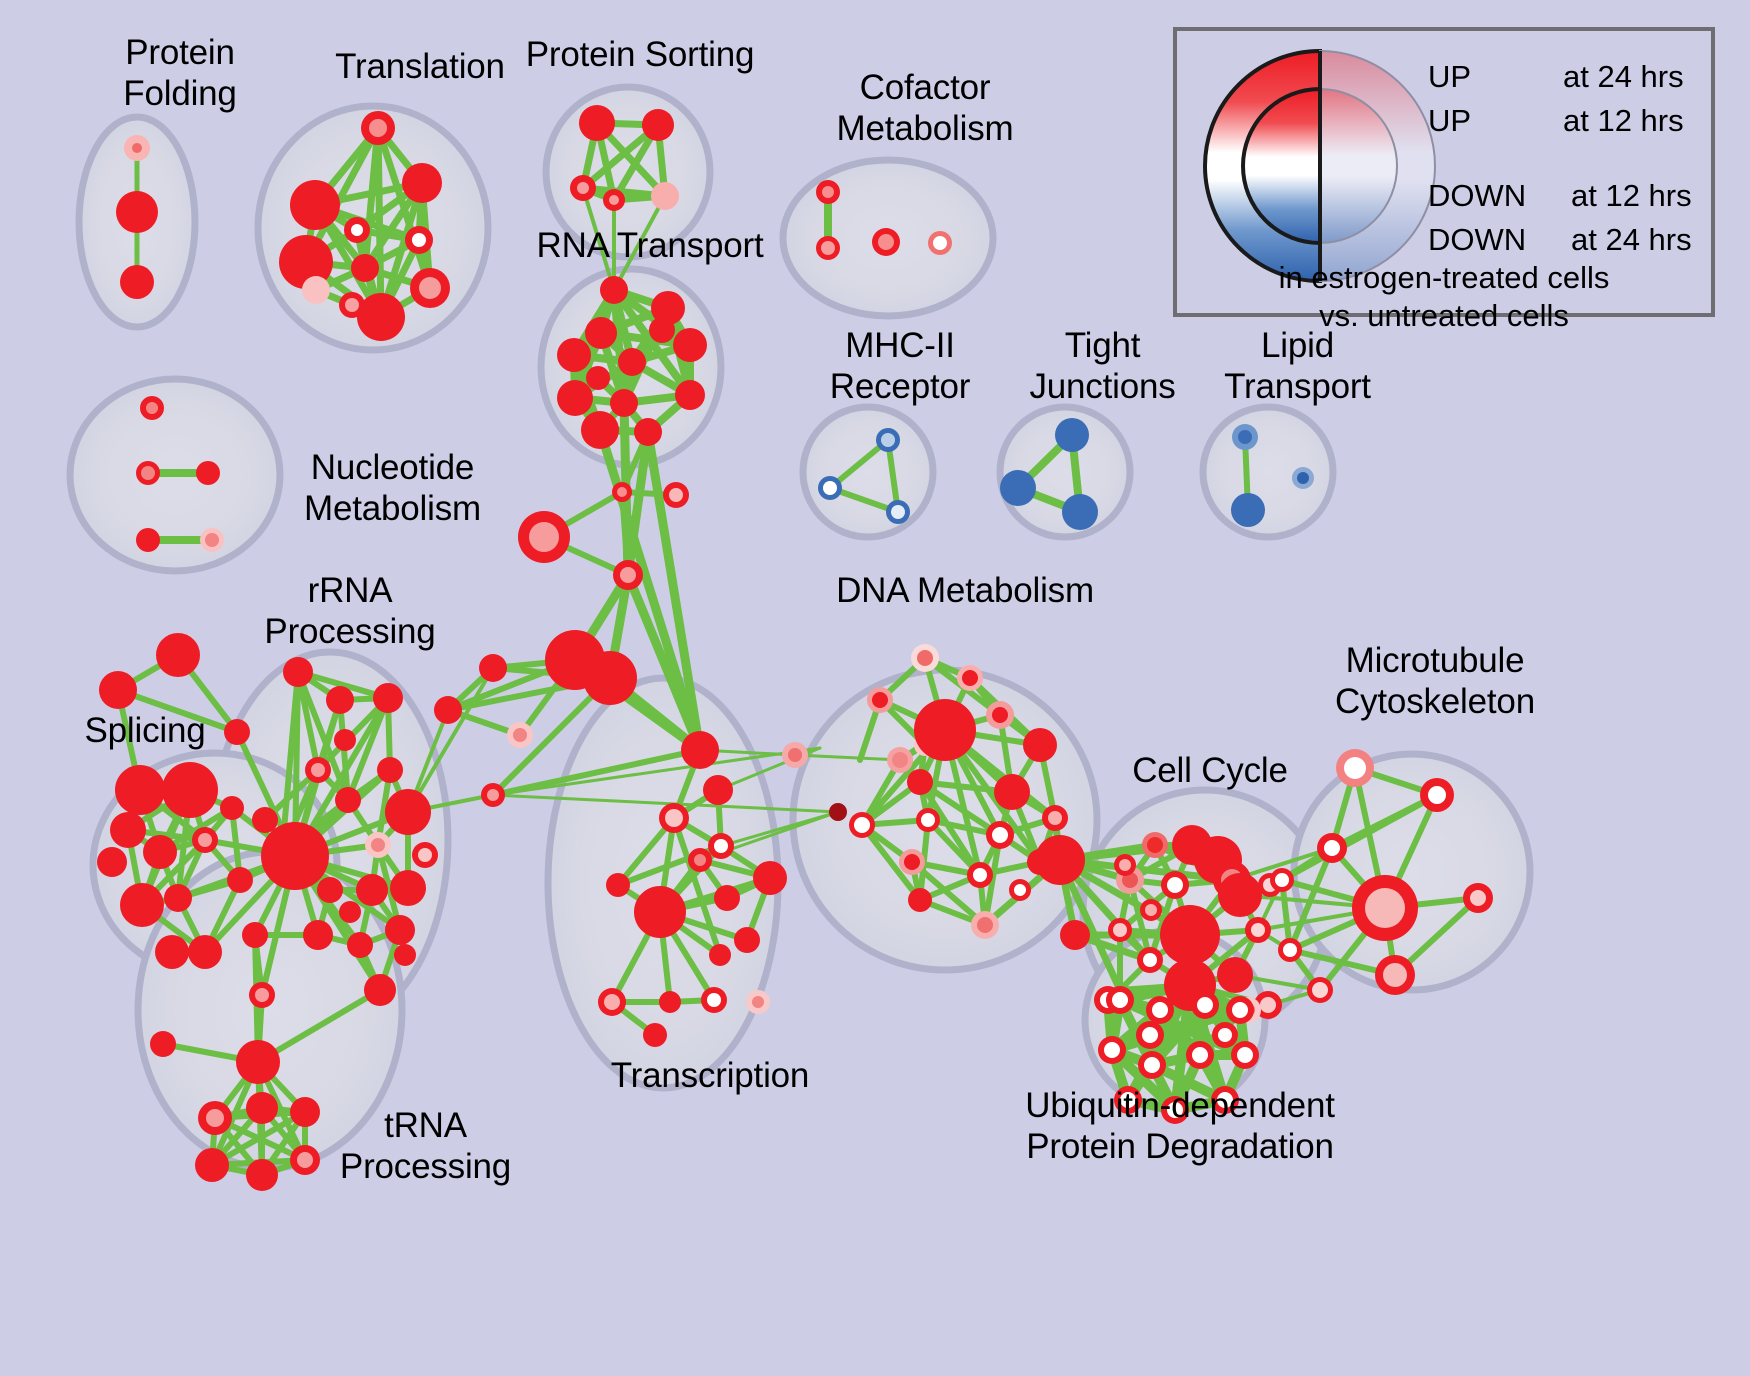 The height and width of the screenshot is (1376, 1750). Describe the element at coordinates (1477, 239) in the screenshot. I see `legend-state-down-24: DOWN` at that location.